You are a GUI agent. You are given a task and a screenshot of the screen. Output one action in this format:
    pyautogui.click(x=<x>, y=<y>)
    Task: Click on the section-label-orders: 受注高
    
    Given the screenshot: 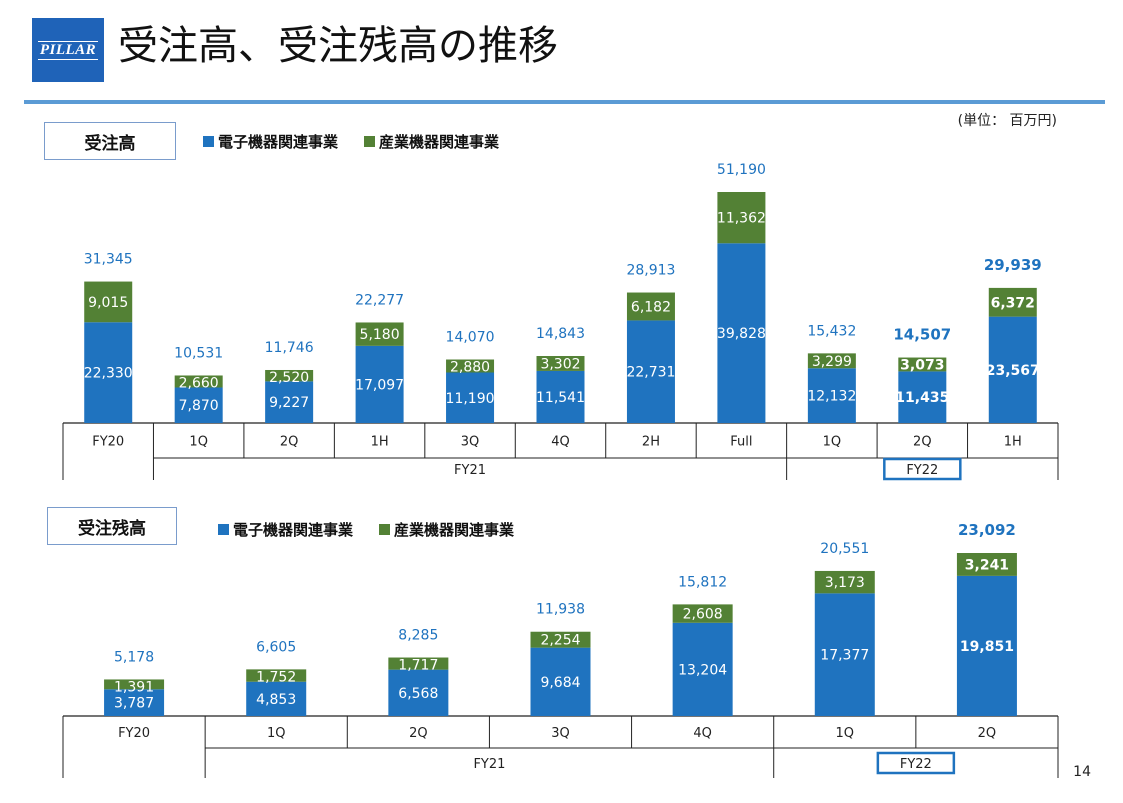 What is the action you would take?
    pyautogui.click(x=110, y=141)
    